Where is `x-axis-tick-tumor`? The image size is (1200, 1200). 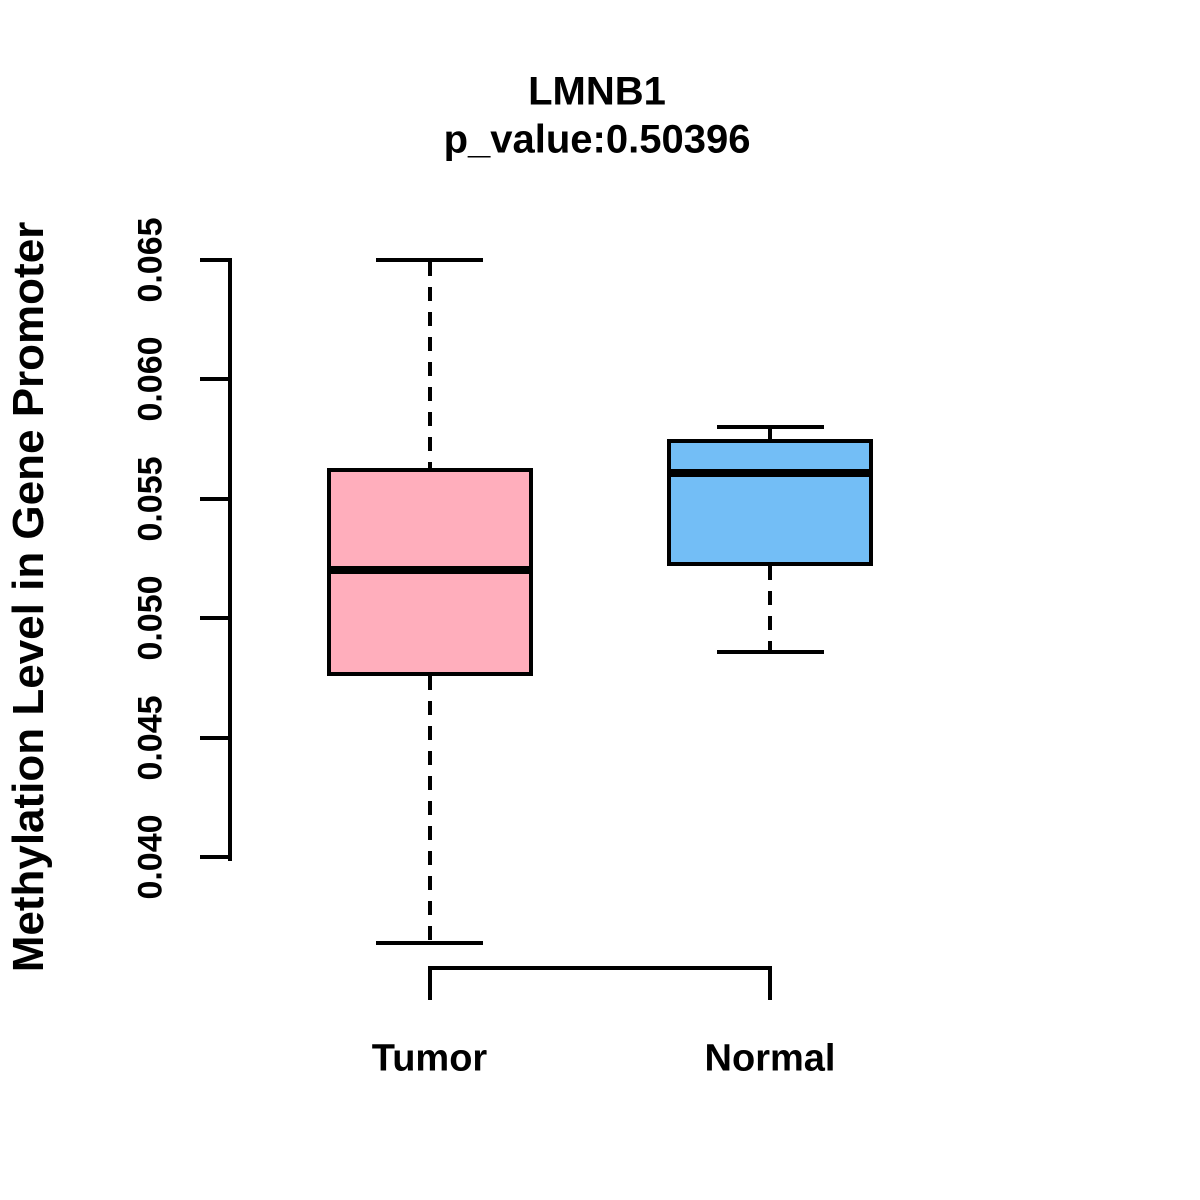
x-axis-tick-tumor is located at coordinates (429, 983).